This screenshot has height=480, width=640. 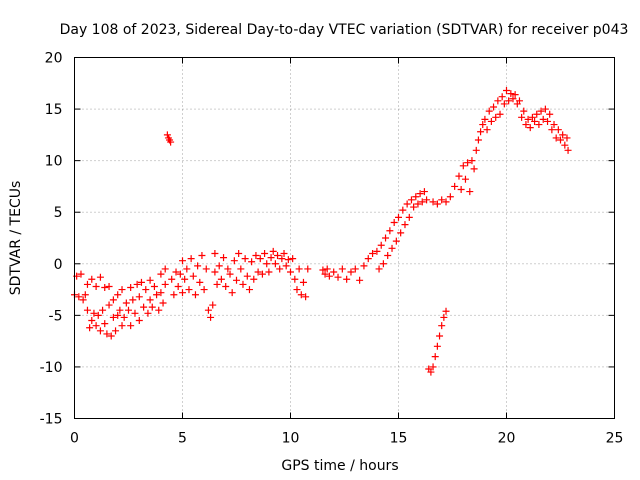 I want to click on x-tick-label: 5, so click(x=182, y=439).